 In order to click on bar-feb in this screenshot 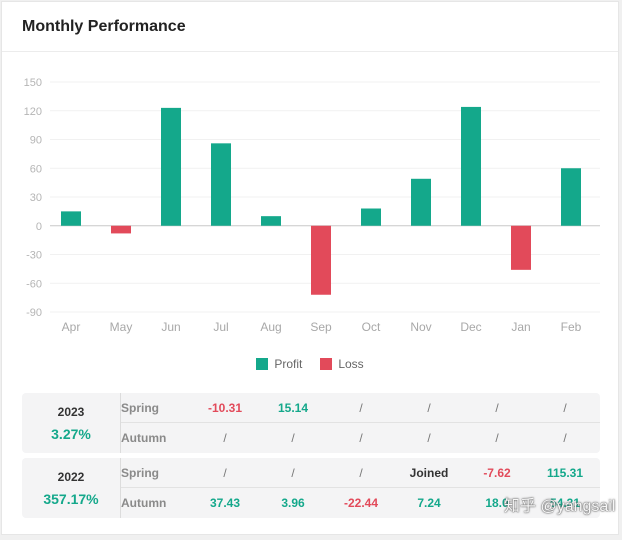, I will do `click(571, 197)`.